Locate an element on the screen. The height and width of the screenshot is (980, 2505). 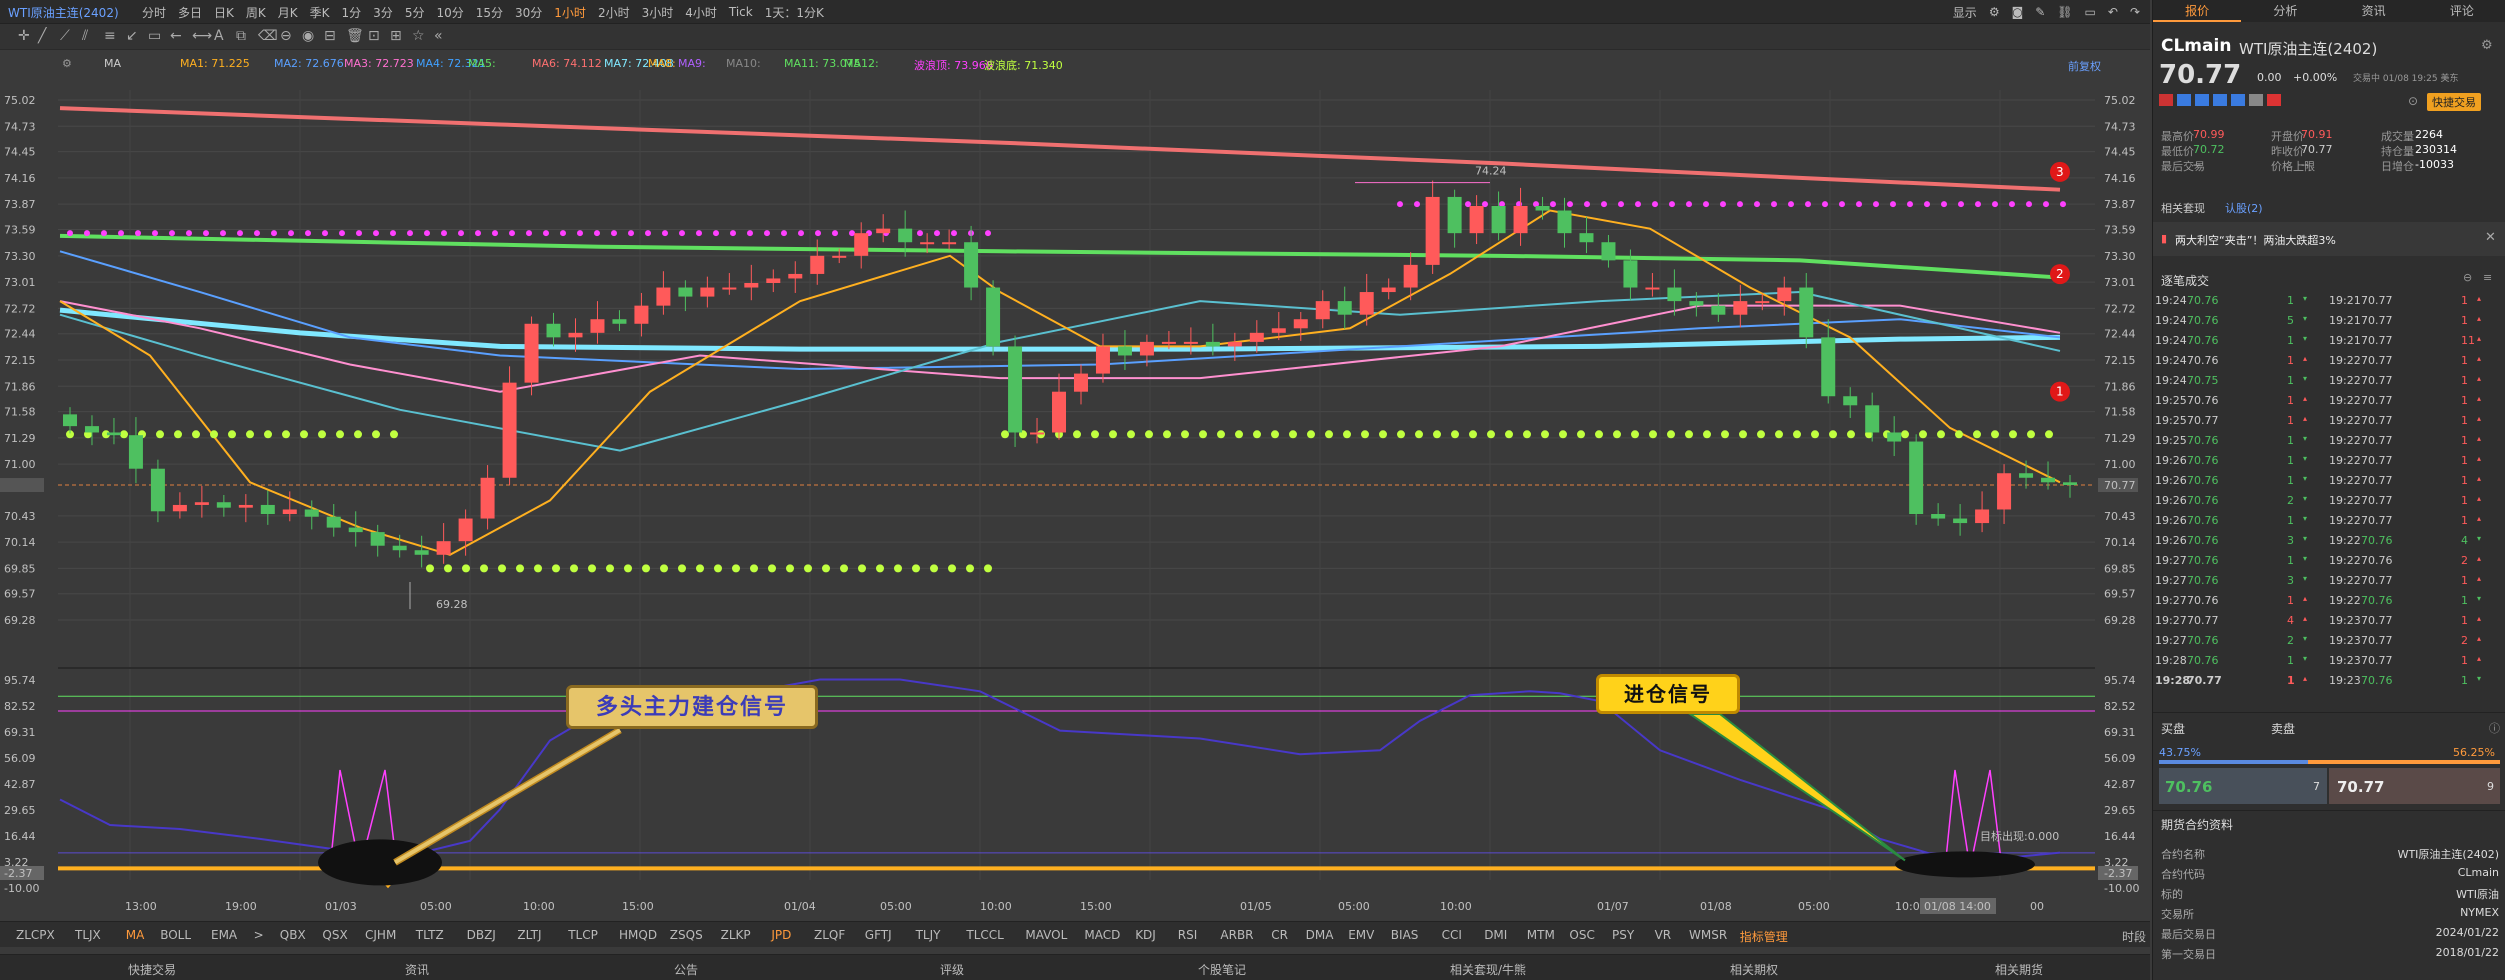
indicator-tab: BOLL is located at coordinates (176, 935).